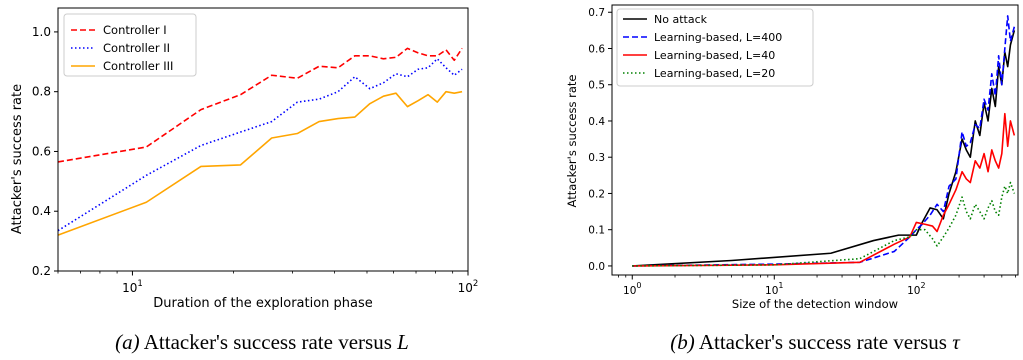 This screenshot has width=1023, height=360. I want to click on chart-a-caption: (a) Attacker's success rate versus L, so click(262, 342).